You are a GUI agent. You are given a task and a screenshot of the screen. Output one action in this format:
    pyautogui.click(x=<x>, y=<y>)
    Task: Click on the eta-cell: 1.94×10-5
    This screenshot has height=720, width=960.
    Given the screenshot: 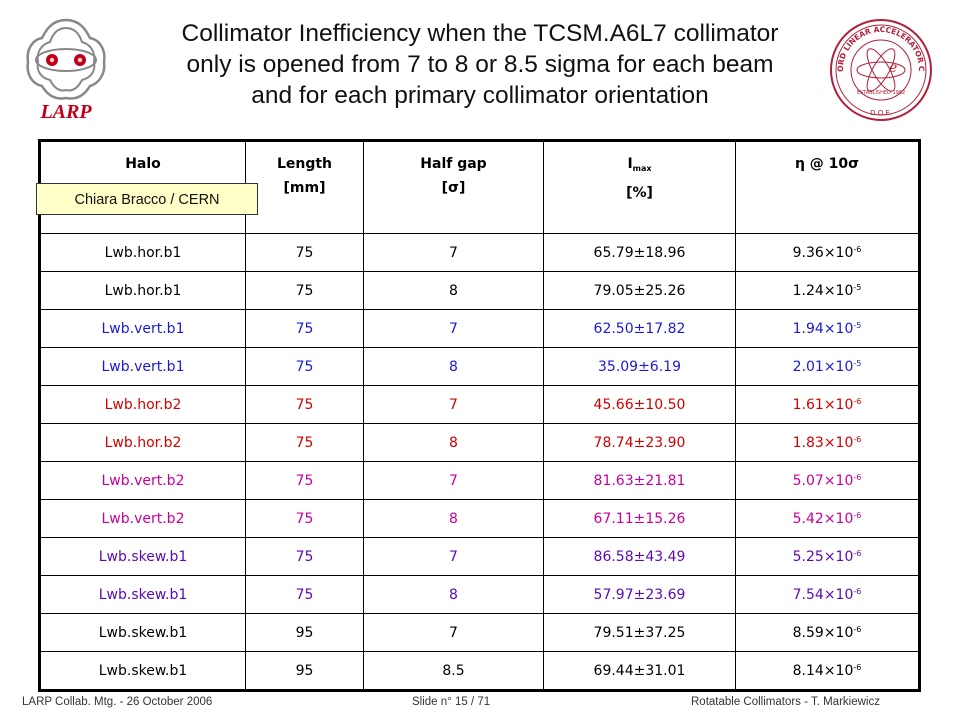 What is the action you would take?
    pyautogui.click(x=827, y=328)
    